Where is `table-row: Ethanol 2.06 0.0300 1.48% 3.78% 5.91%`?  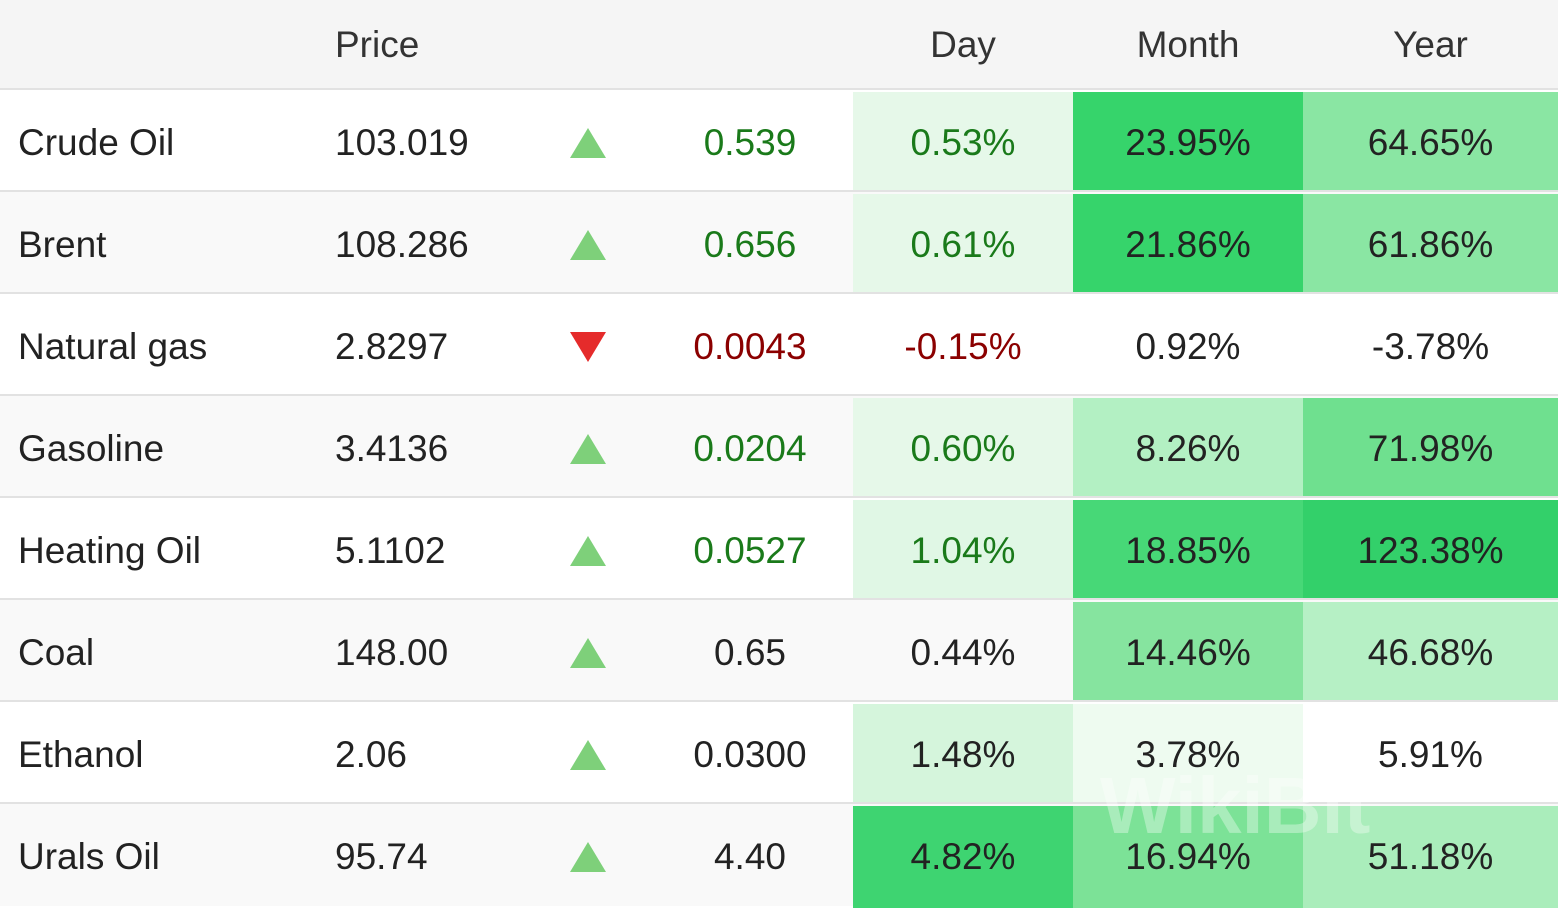 table-row: Ethanol 2.06 0.0300 1.48% 3.78% 5.91% is located at coordinates (779, 753).